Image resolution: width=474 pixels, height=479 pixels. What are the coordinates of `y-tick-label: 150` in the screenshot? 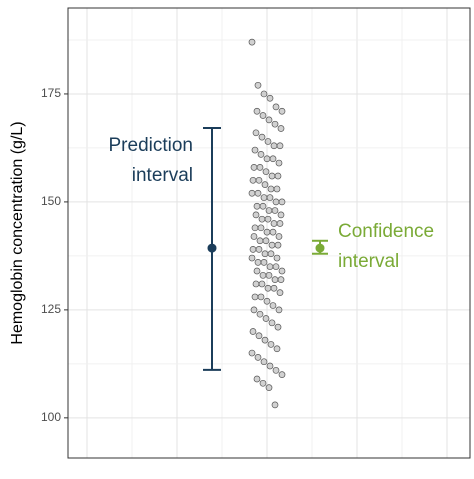 It's located at (51, 201).